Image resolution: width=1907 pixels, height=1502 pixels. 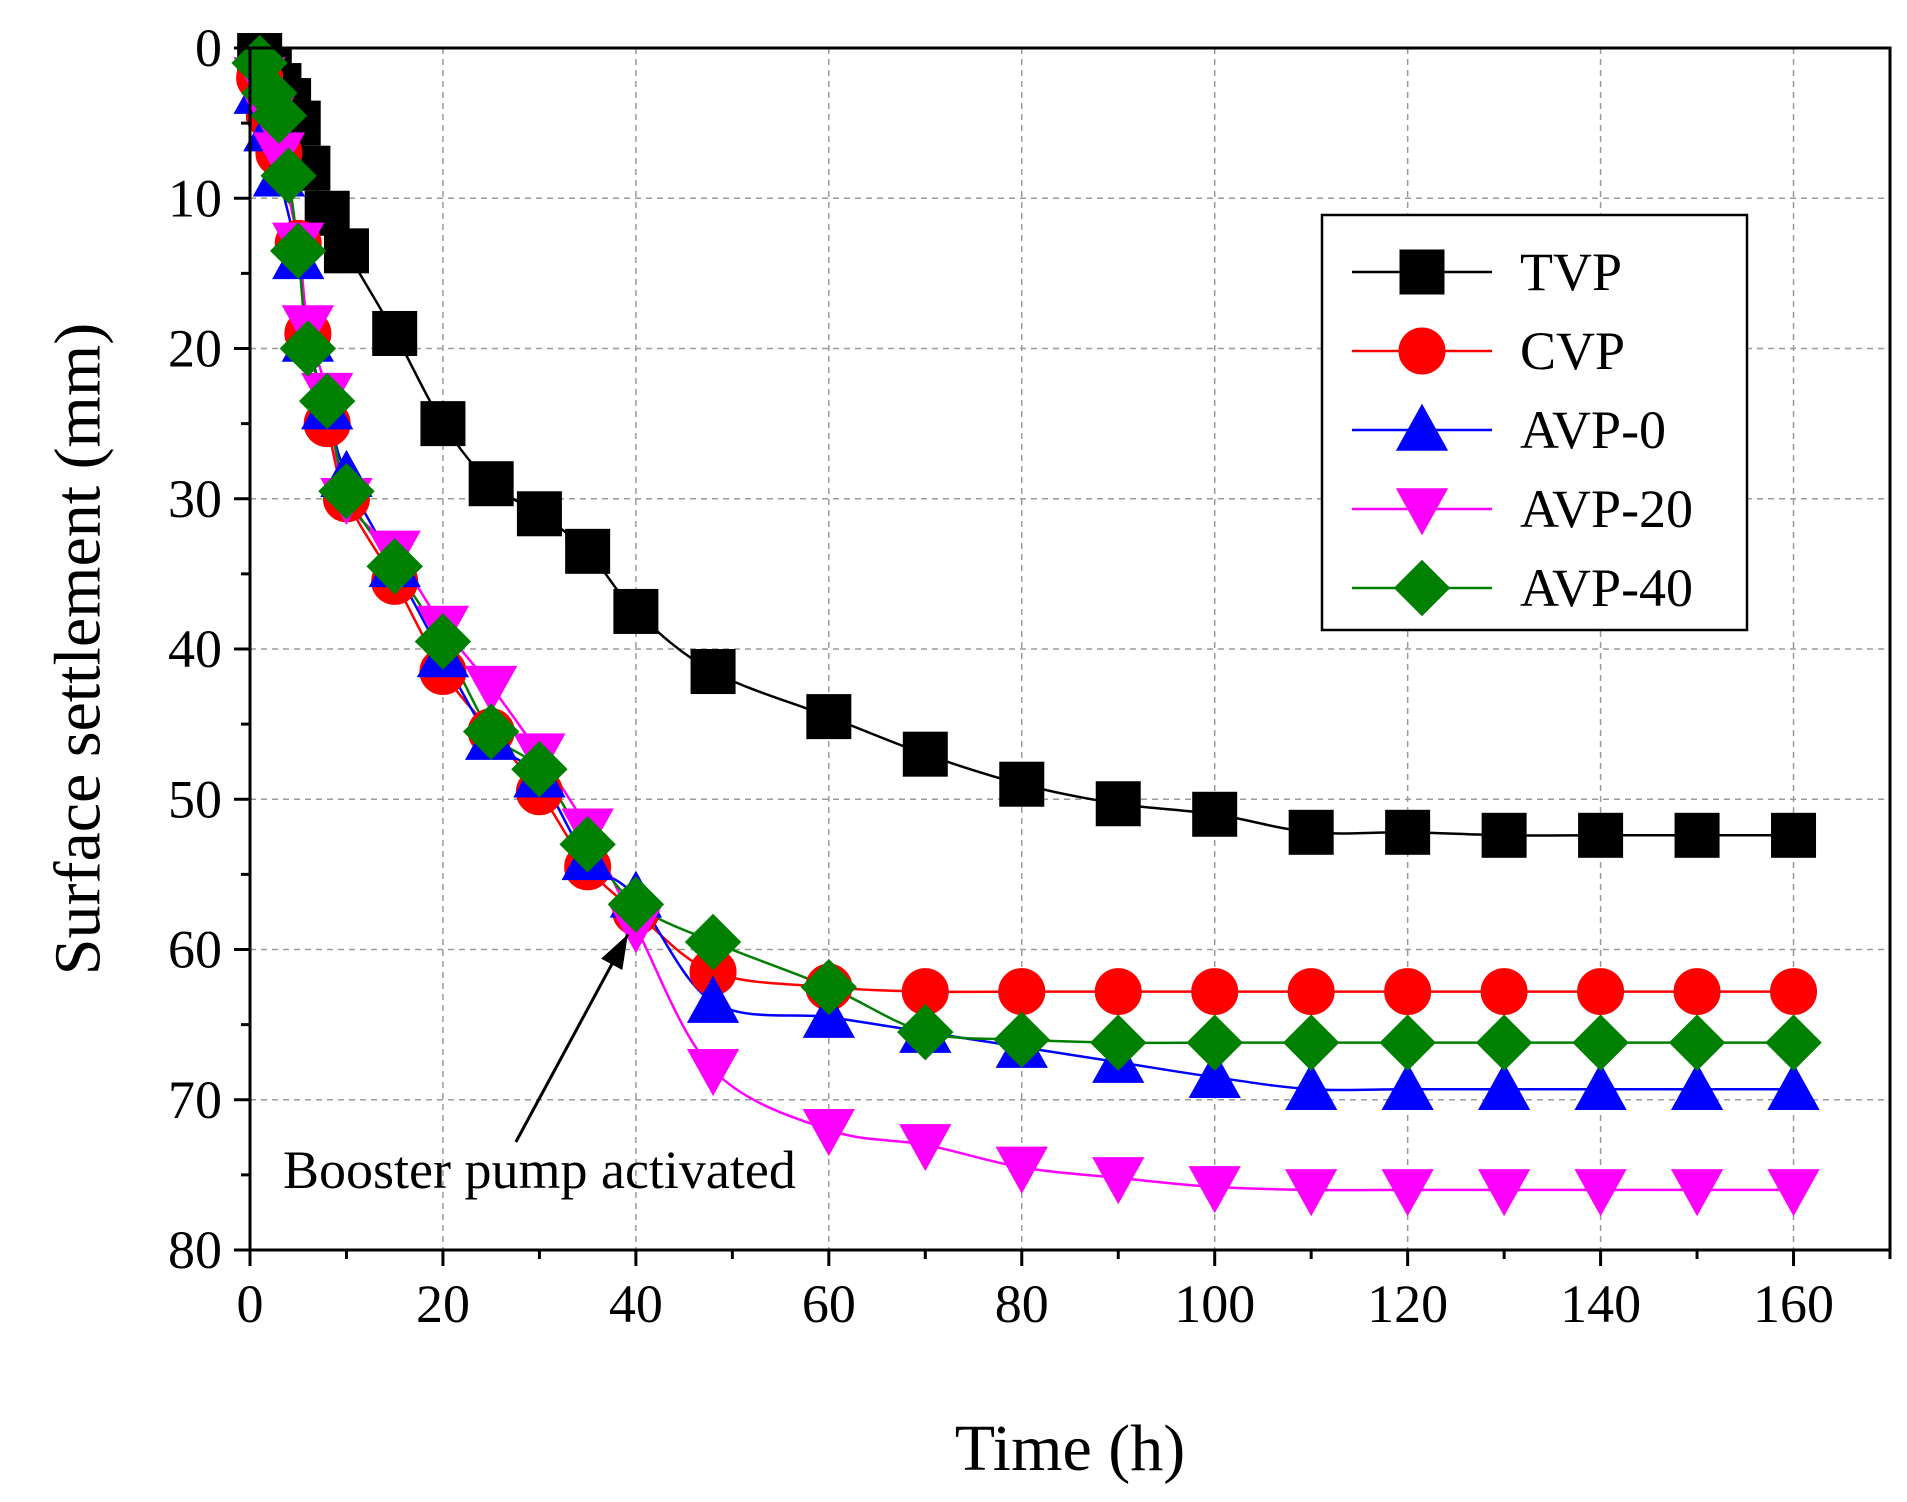 I want to click on y-tick-label: 50, so click(x=195, y=799).